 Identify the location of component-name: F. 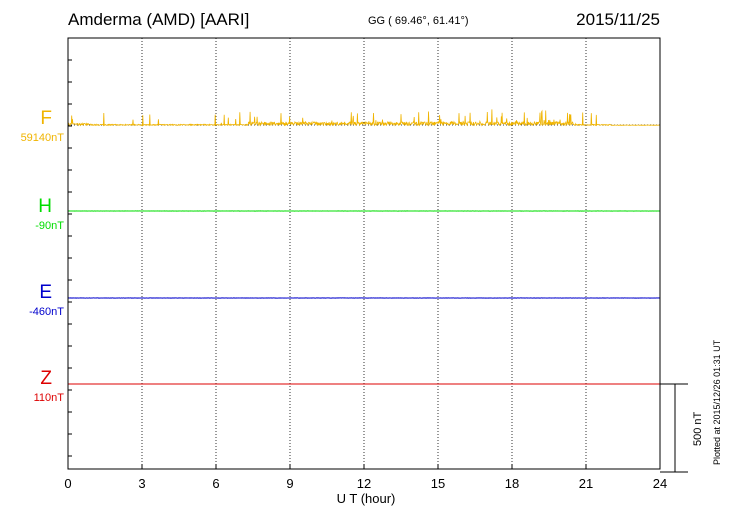
(46, 118).